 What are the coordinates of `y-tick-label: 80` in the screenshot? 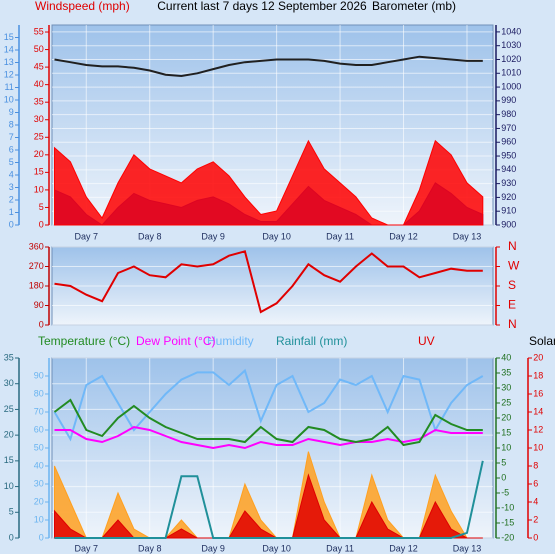 It's located at (39, 393).